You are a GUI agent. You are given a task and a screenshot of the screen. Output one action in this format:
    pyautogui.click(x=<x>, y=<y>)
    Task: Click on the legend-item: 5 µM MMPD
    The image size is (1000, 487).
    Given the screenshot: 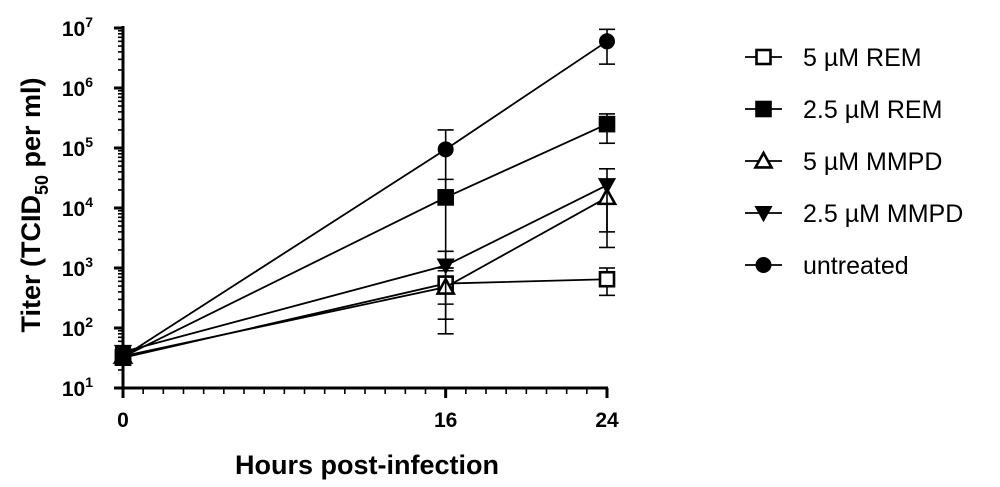 What is the action you would take?
    pyautogui.click(x=843, y=162)
    